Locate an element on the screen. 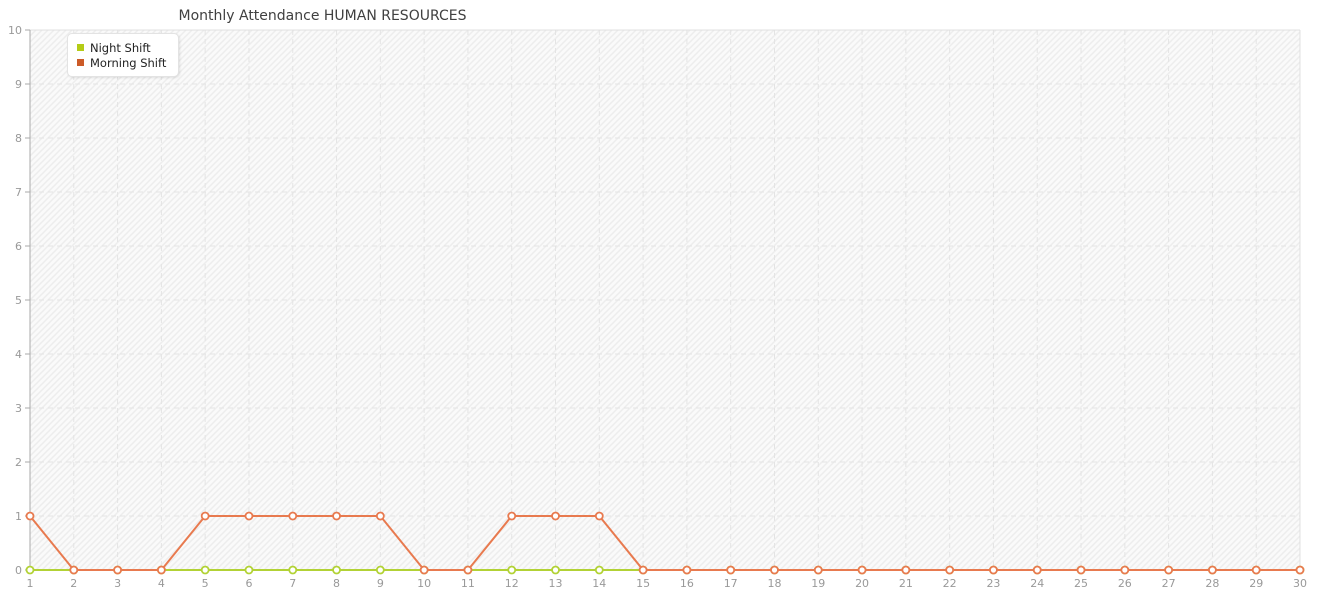  x-tick-label: 2 is located at coordinates (73, 583).